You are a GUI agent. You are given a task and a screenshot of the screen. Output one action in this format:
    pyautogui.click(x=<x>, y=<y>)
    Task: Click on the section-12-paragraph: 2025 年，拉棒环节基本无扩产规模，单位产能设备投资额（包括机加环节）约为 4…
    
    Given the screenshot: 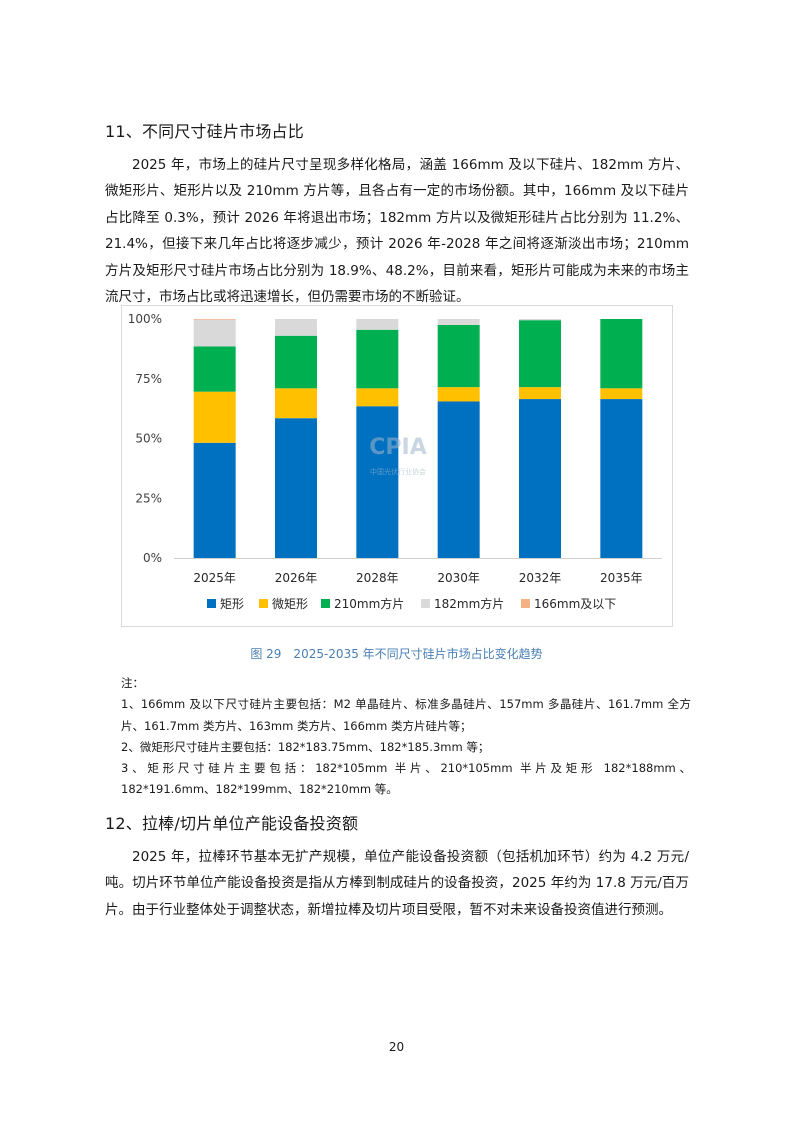 What is the action you would take?
    pyautogui.click(x=397, y=883)
    